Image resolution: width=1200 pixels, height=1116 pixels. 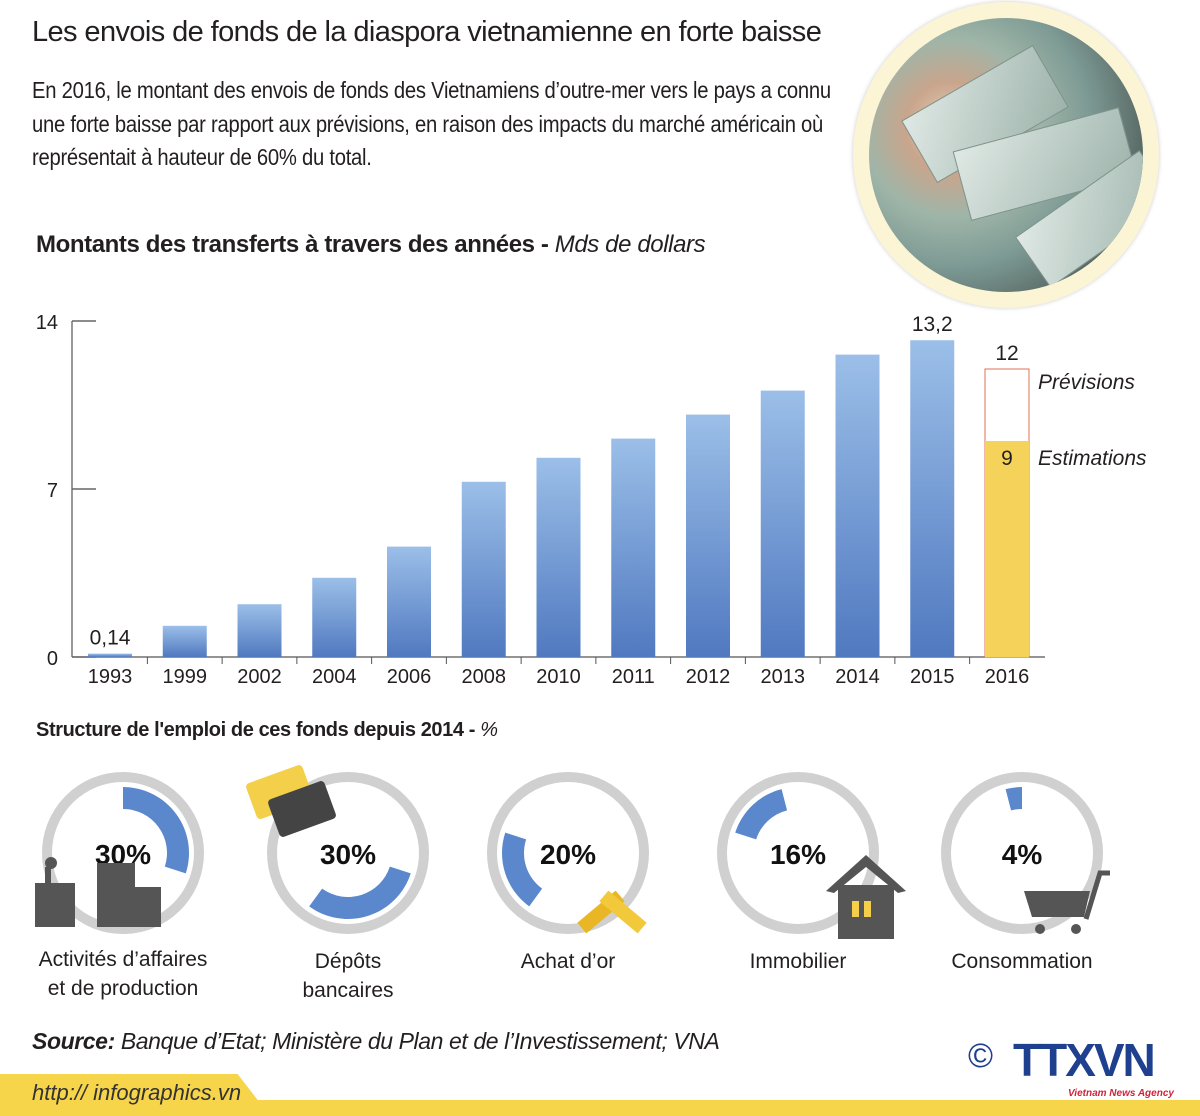 I want to click on donut-label: Dépôts bancaires, so click(x=348, y=976).